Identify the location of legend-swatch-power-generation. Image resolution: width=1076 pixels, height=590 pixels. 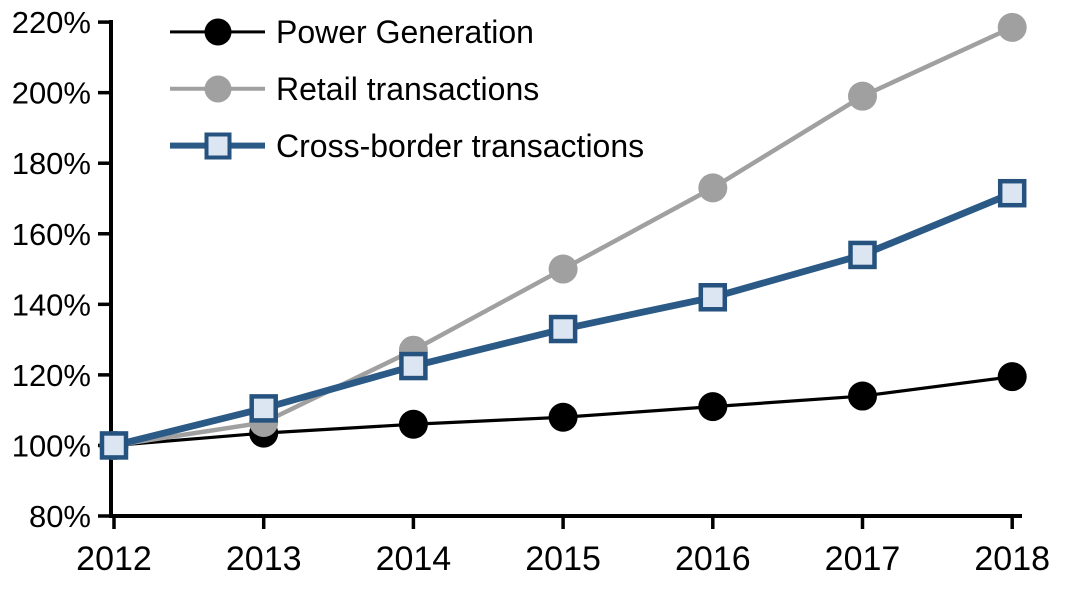
(217, 32).